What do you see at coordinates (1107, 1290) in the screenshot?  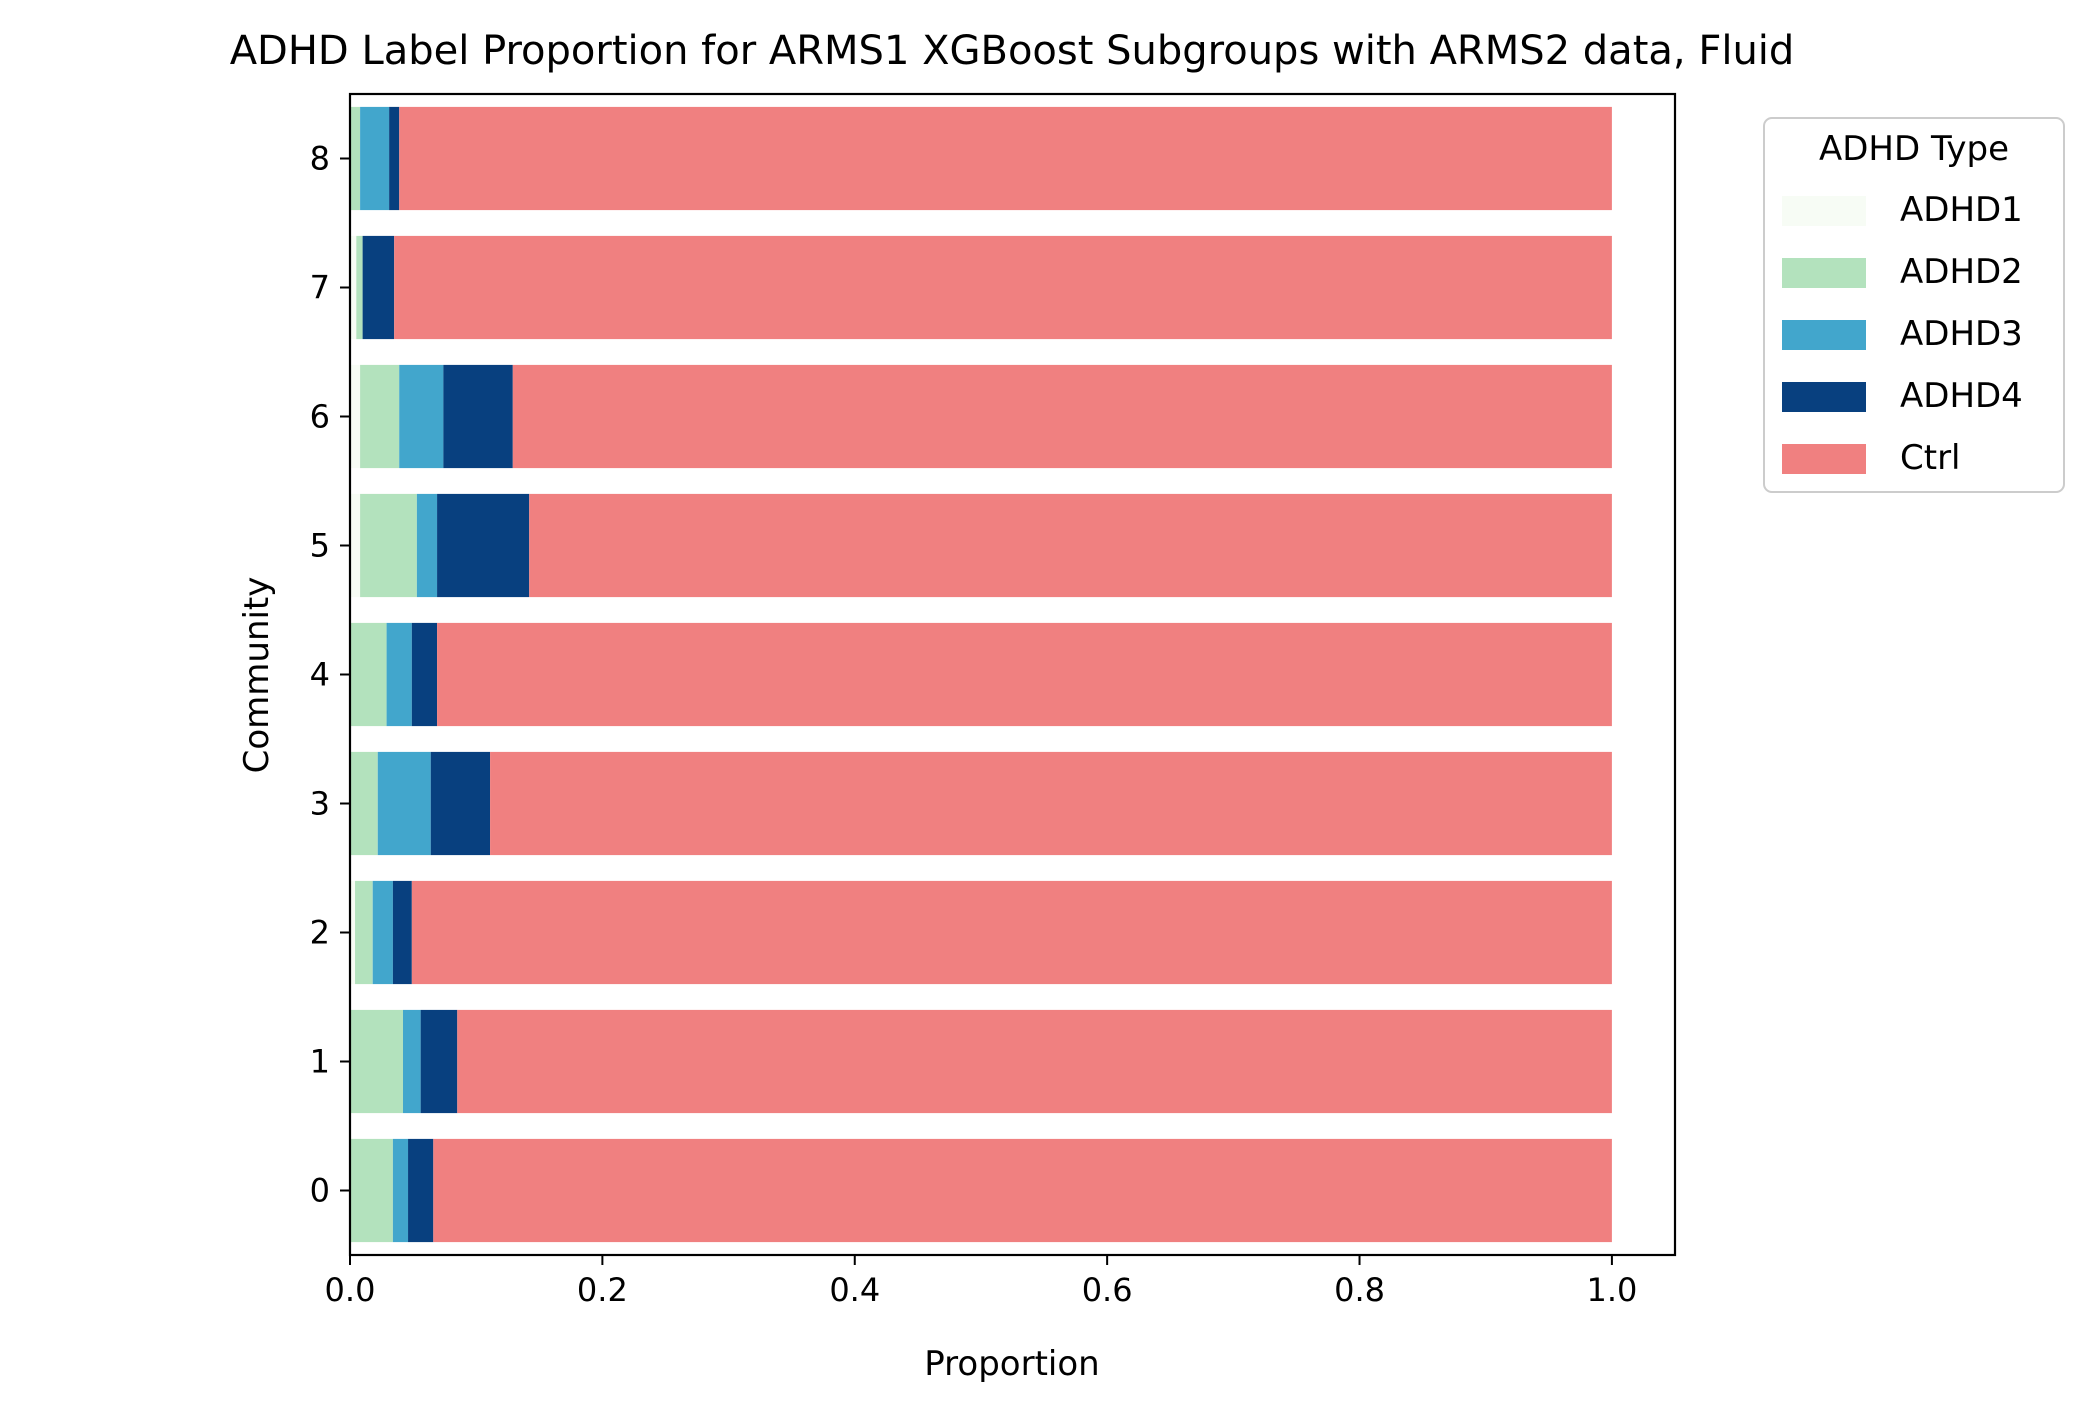 I see `x-tick-label: 0.6` at bounding box center [1107, 1290].